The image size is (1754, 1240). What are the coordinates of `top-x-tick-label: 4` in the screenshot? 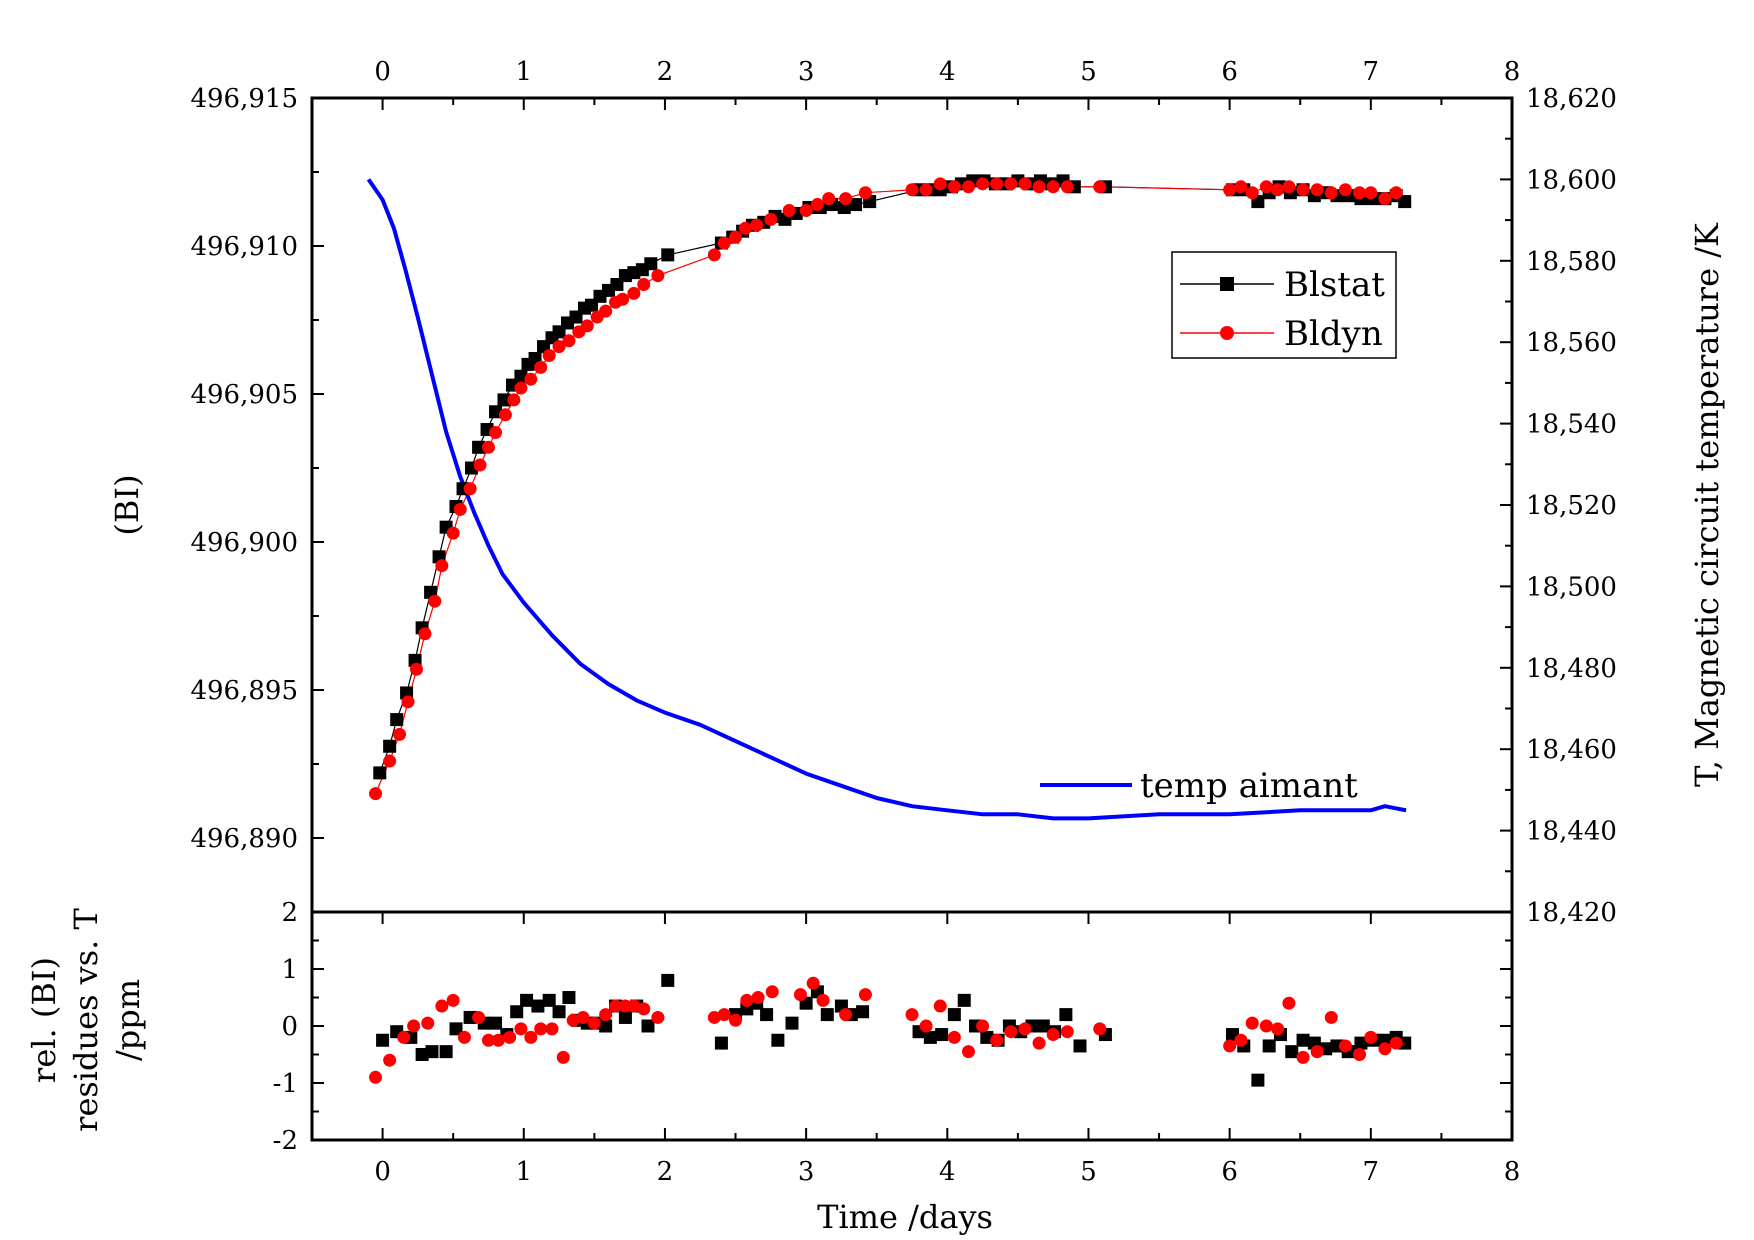 It's located at (947, 72).